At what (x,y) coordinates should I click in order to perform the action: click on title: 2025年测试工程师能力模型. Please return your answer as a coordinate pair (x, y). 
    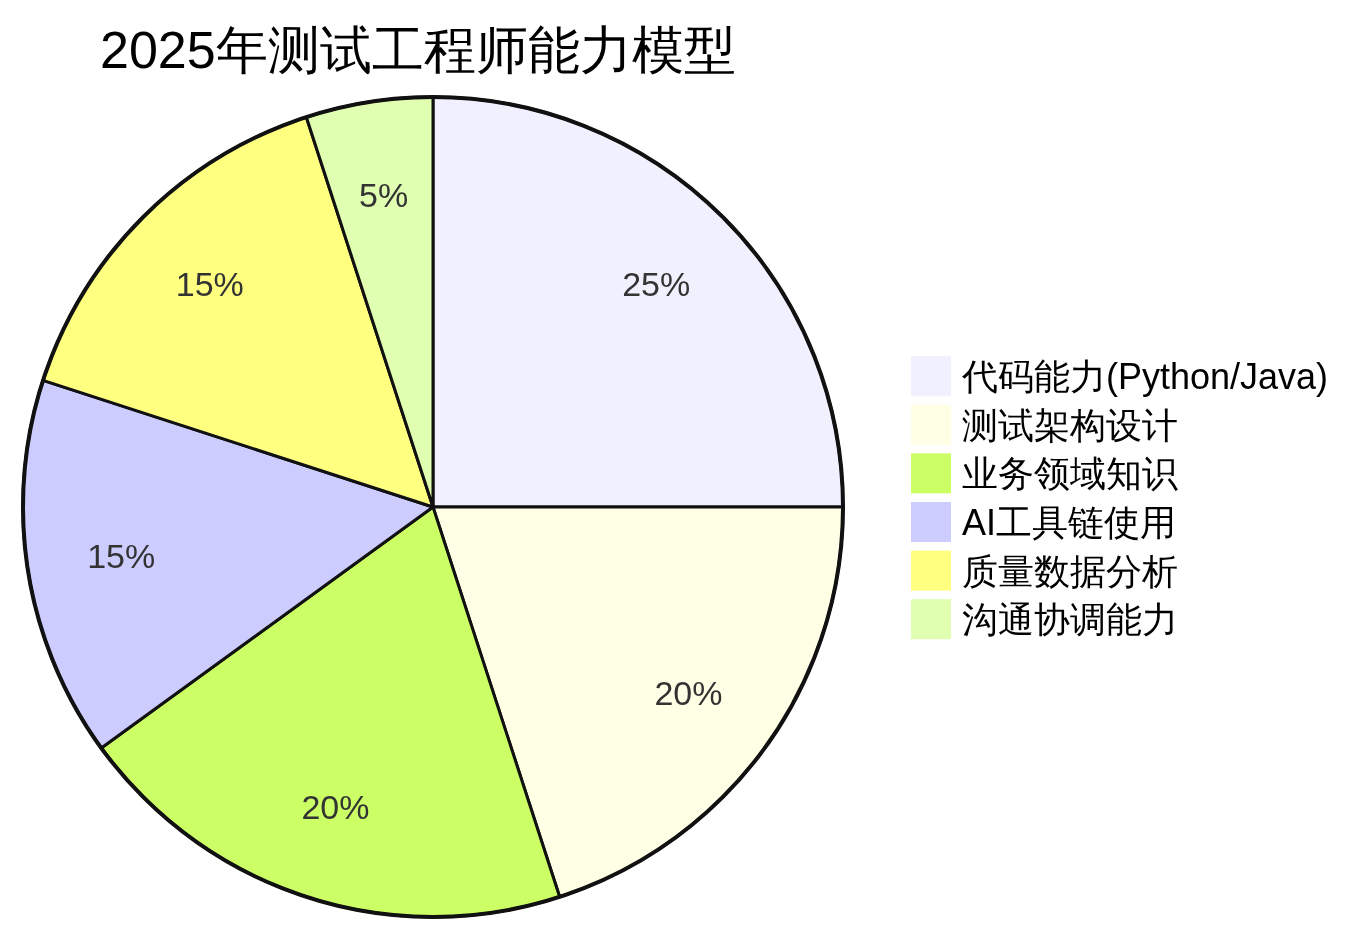
    Looking at the image, I should click on (418, 50).